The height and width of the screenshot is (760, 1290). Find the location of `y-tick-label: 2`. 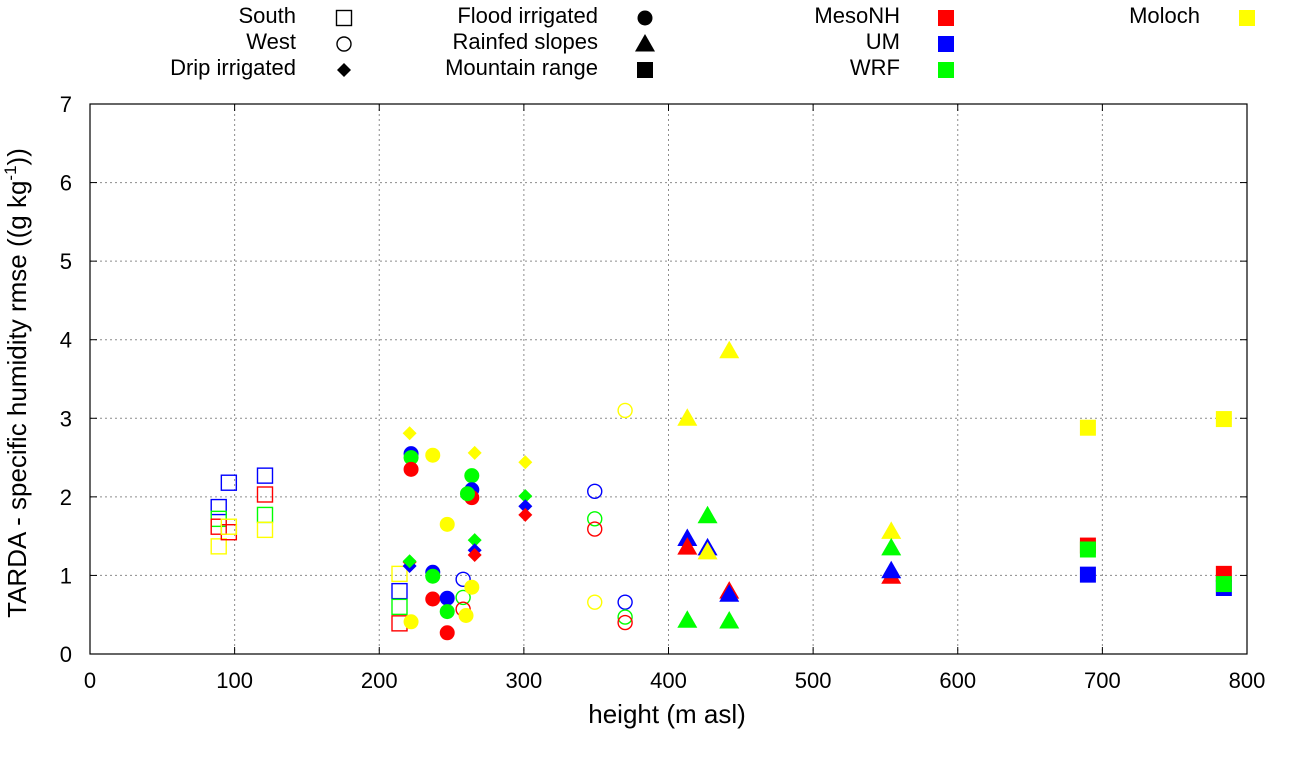

y-tick-label: 2 is located at coordinates (66, 497).